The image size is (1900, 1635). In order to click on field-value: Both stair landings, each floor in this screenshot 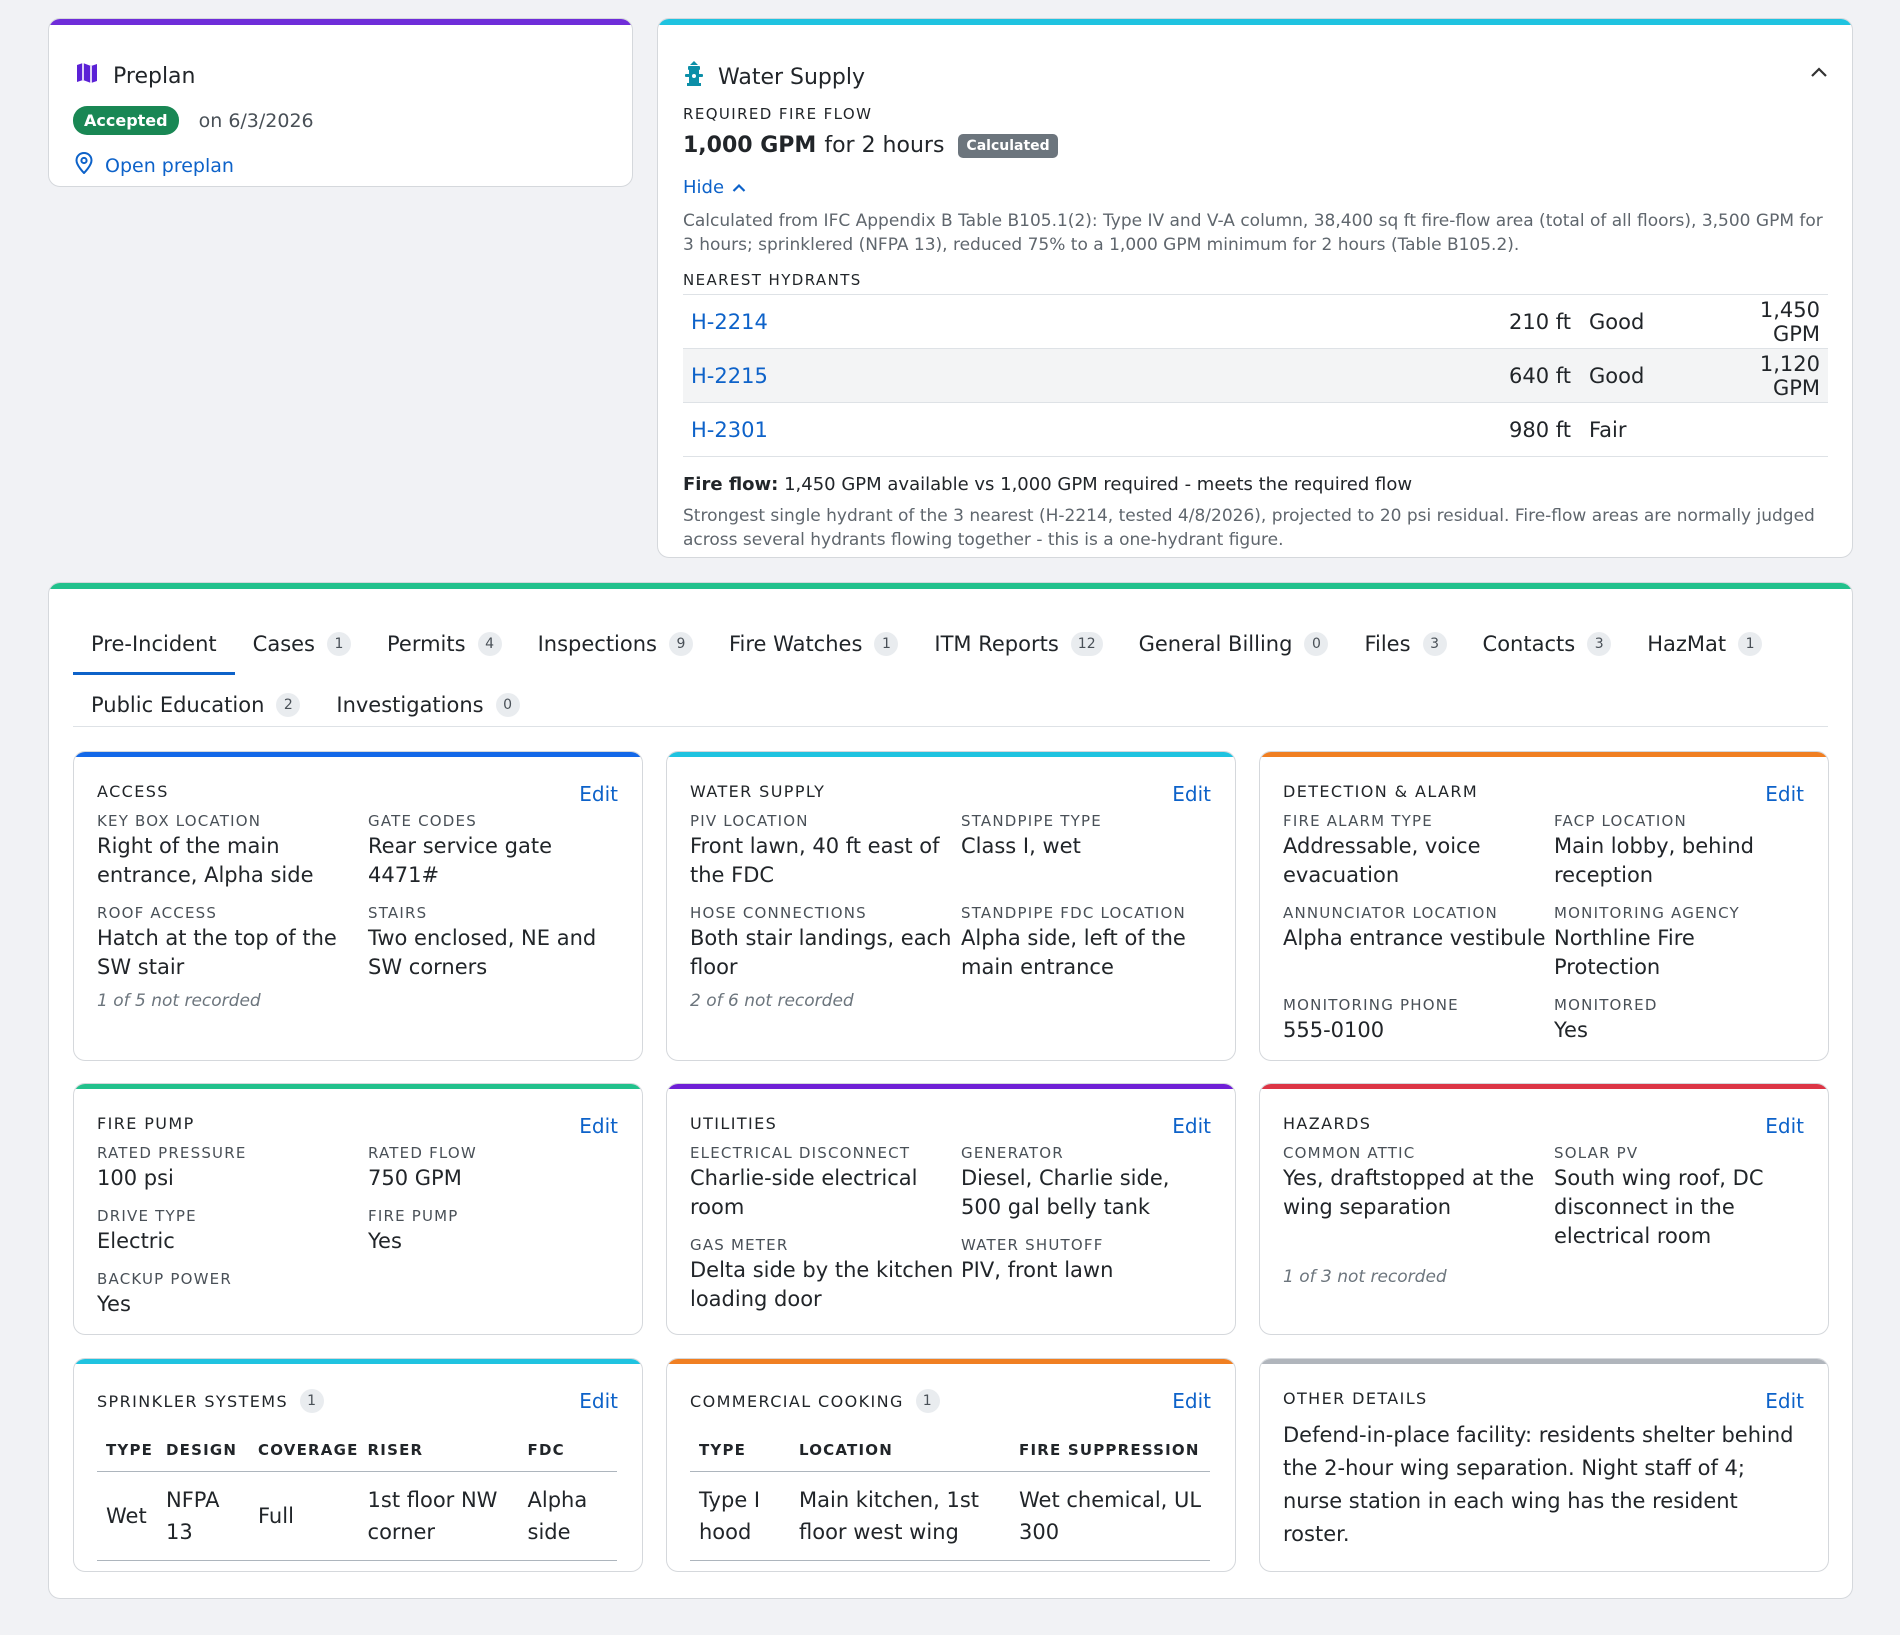, I will do `click(821, 952)`.